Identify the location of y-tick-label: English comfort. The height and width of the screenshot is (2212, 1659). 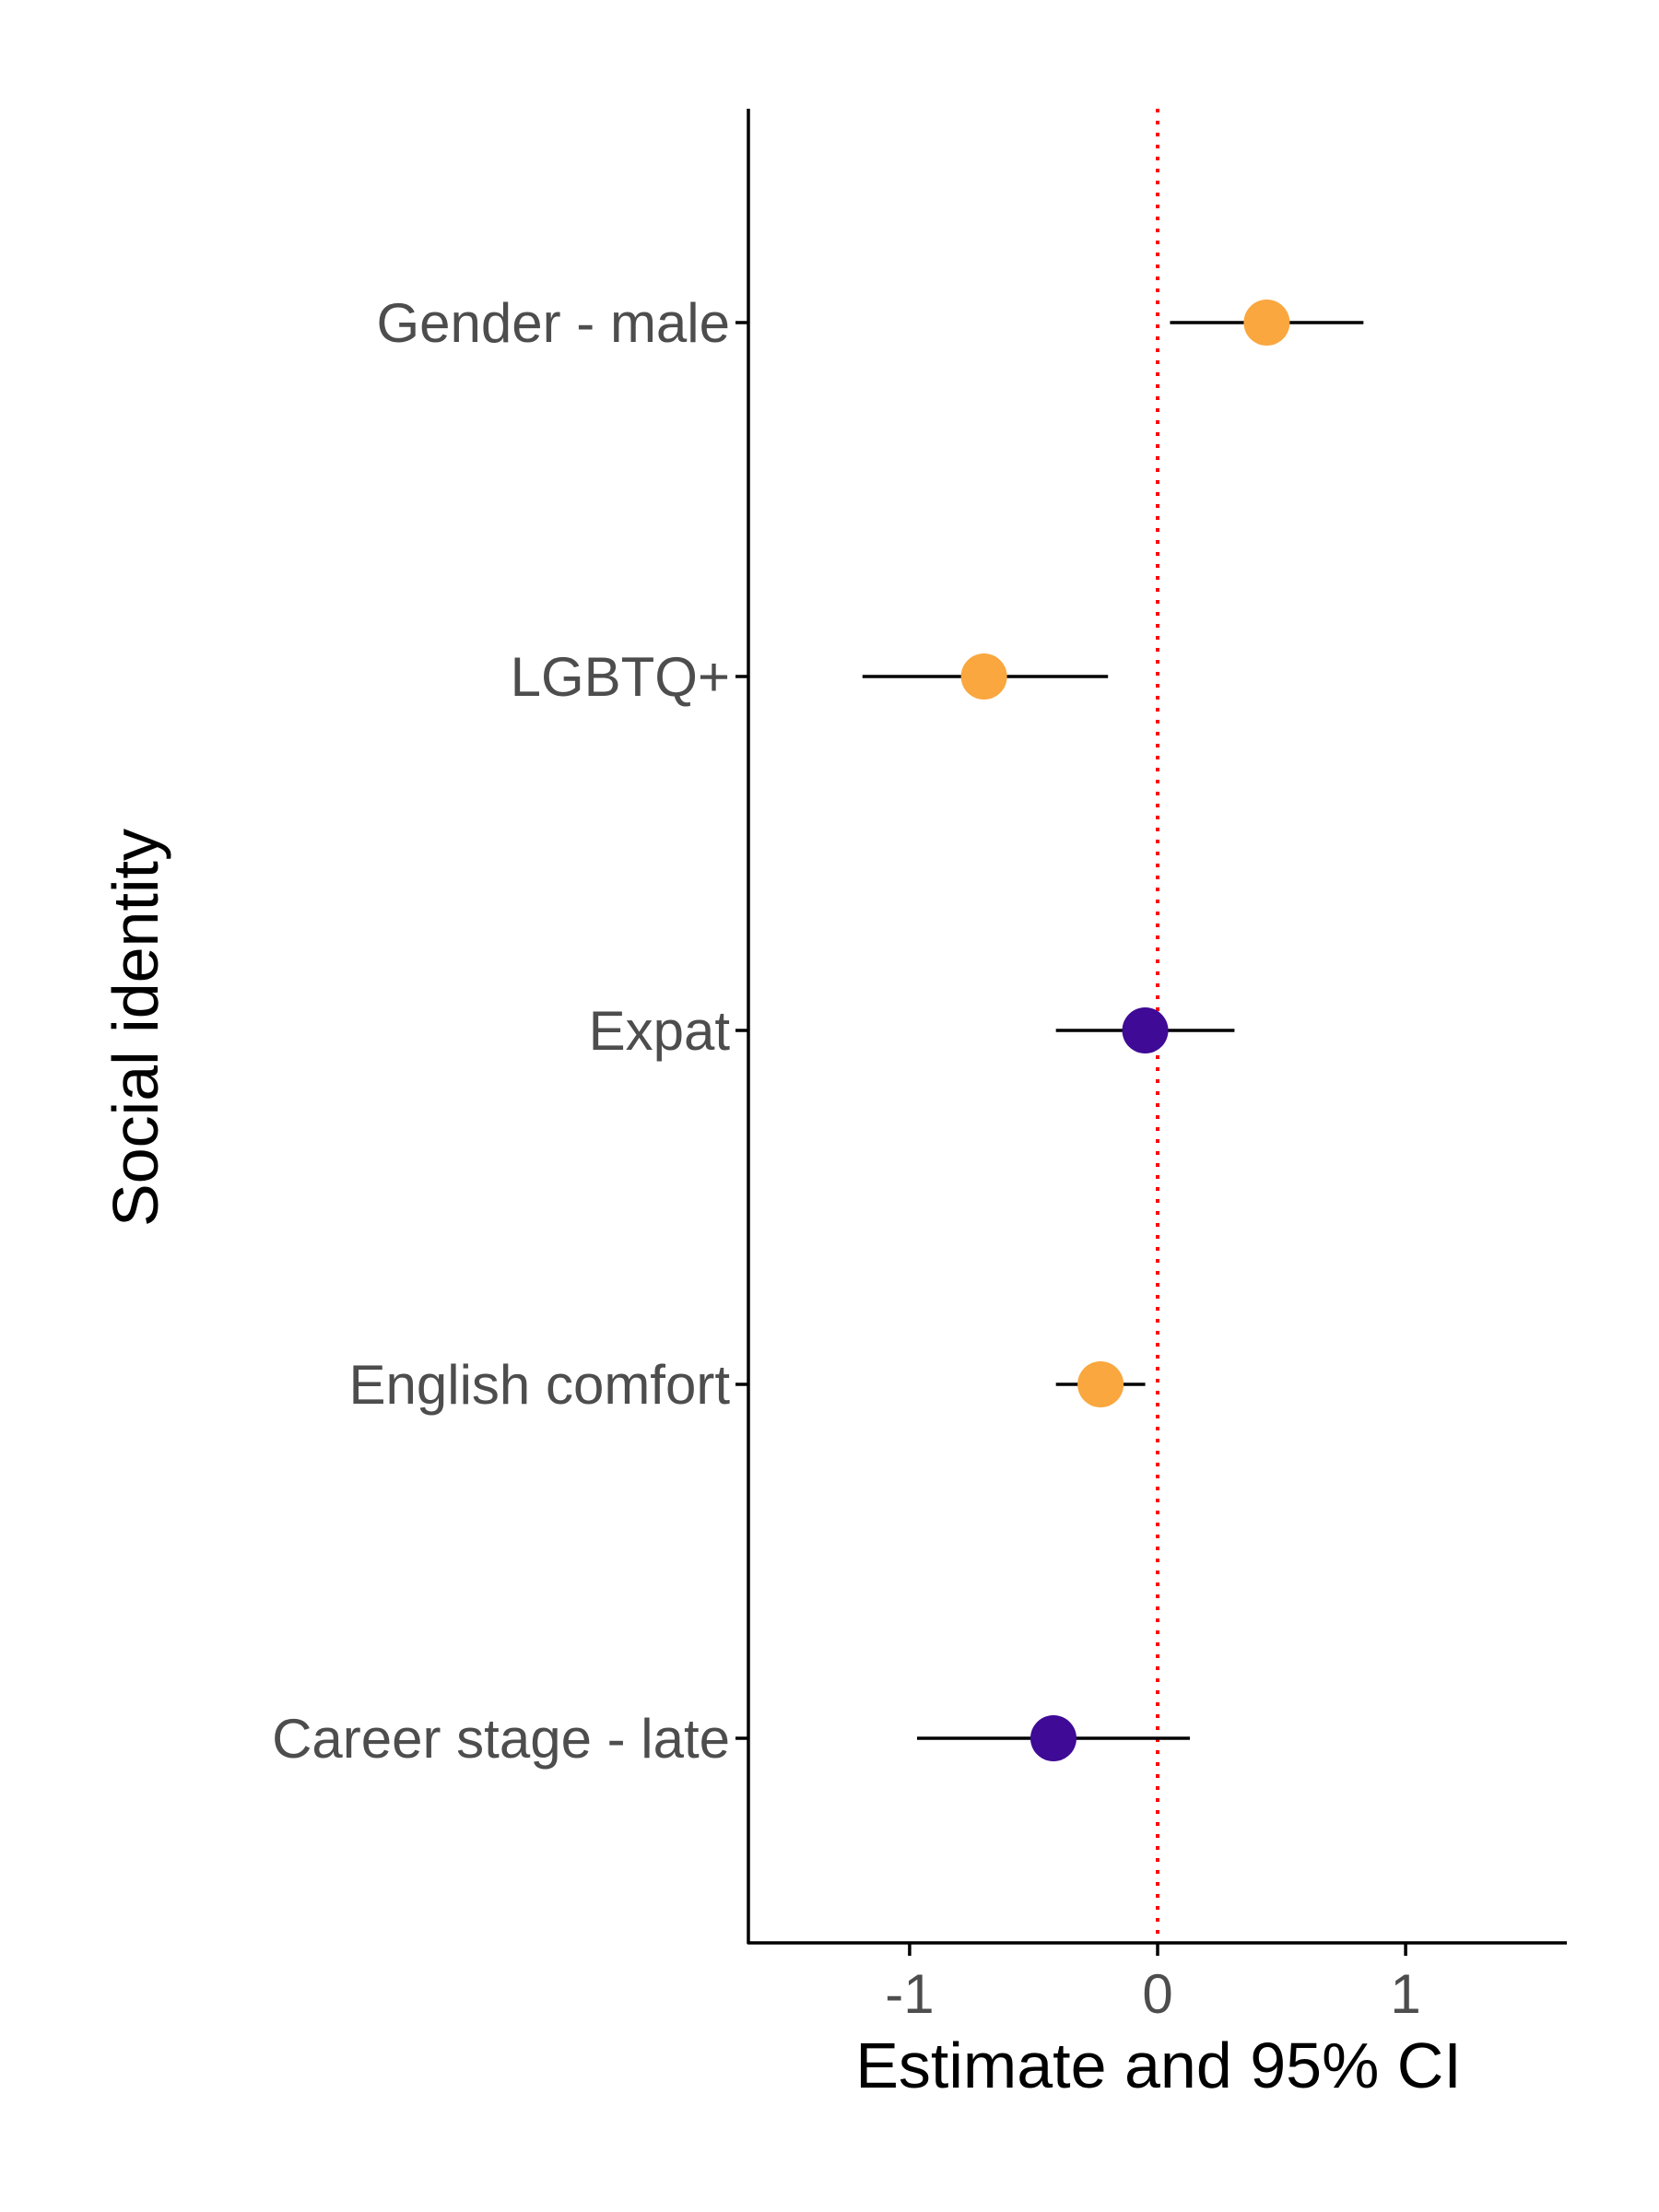
(540, 1385).